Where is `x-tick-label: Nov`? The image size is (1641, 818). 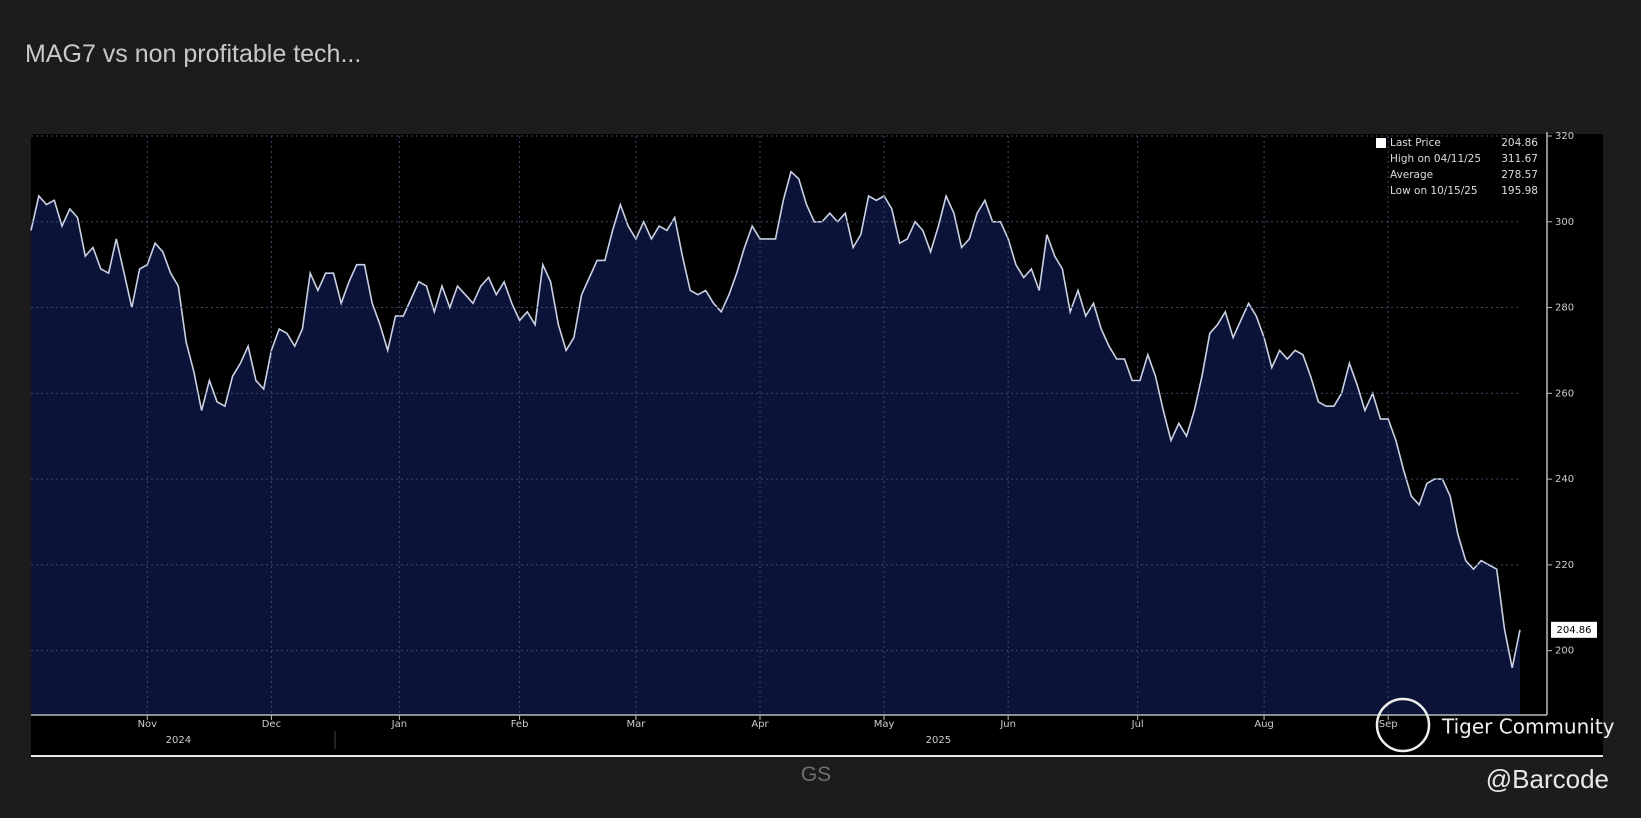
x-tick-label: Nov is located at coordinates (148, 724).